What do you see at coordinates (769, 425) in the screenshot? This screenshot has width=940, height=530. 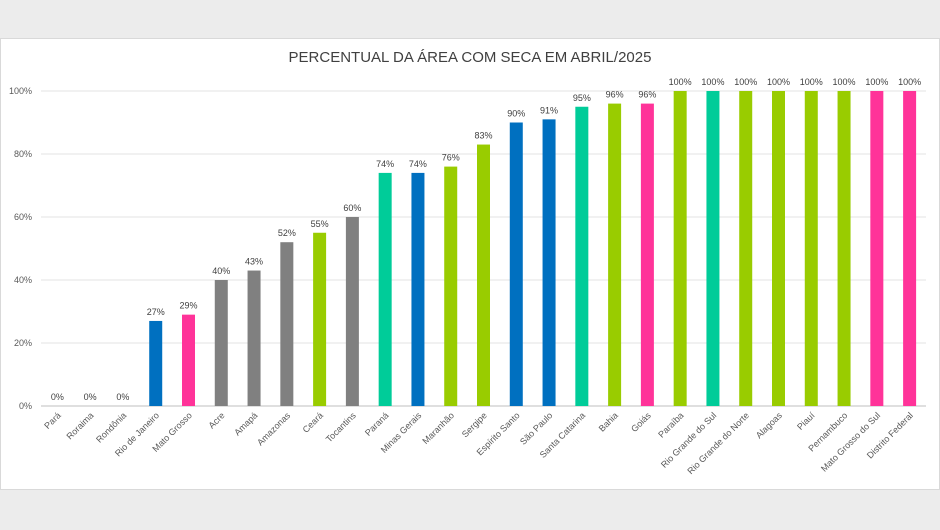 I see `category-label: Alagoas` at bounding box center [769, 425].